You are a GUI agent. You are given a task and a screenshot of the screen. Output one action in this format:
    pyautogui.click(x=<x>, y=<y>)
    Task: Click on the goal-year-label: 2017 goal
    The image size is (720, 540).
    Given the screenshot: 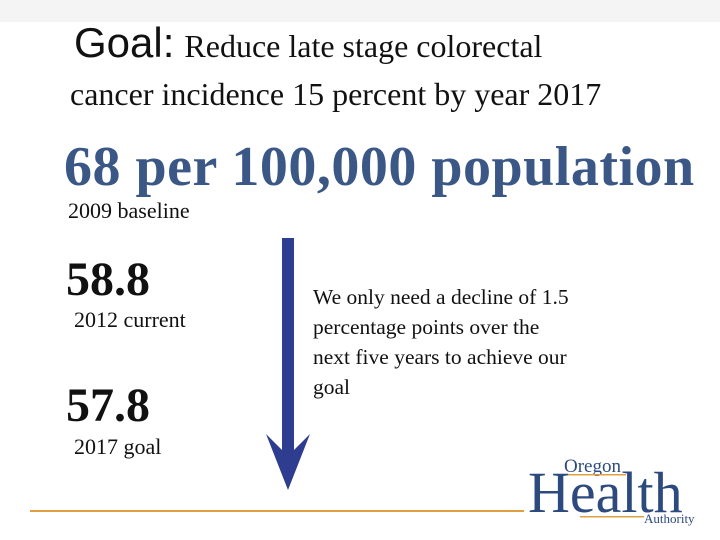 What is the action you would take?
    pyautogui.click(x=118, y=446)
    